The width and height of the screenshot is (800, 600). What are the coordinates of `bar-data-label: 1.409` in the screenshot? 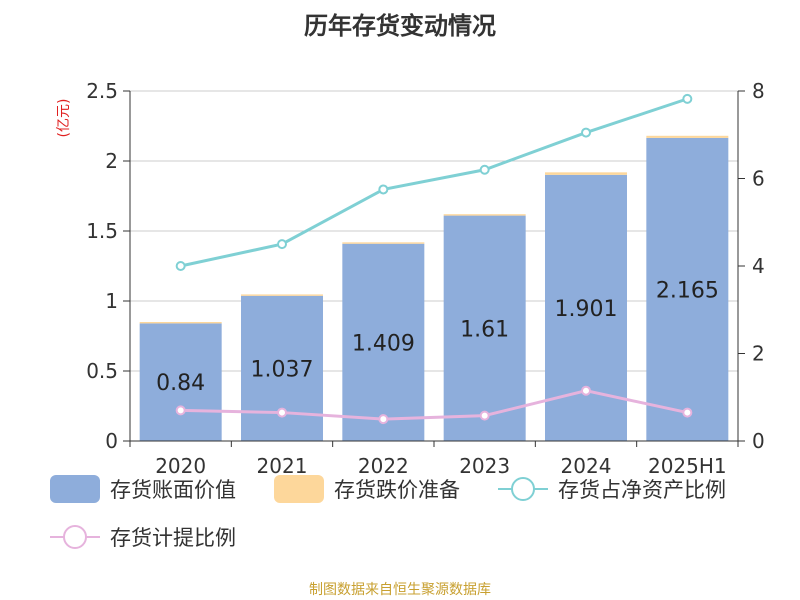 It's located at (383, 343).